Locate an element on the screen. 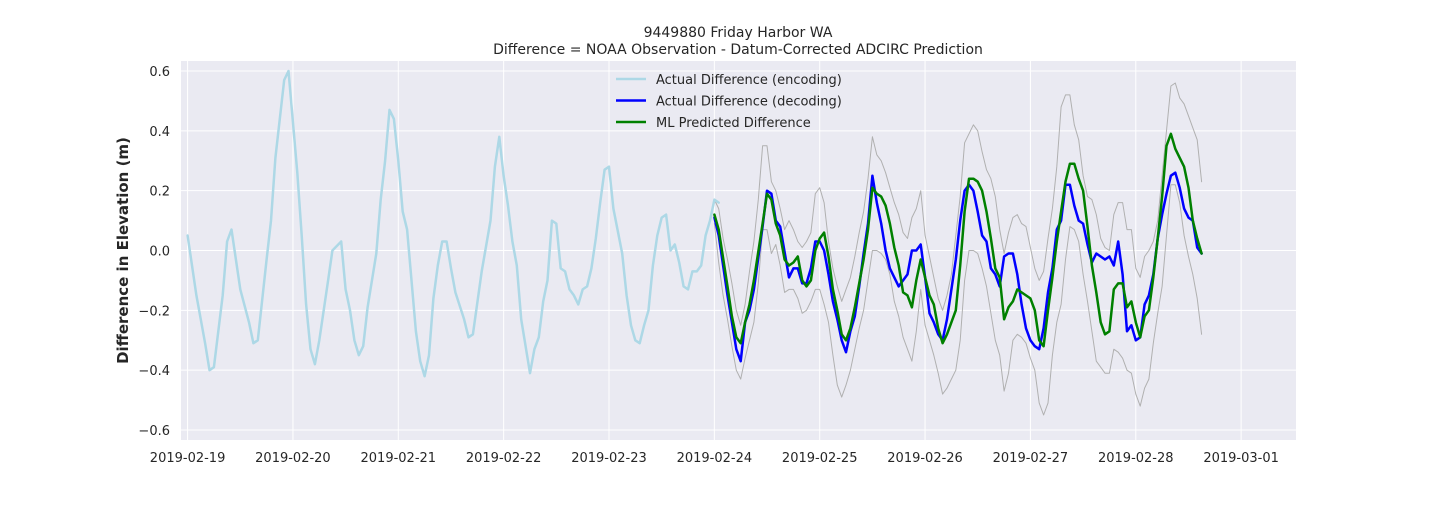 This screenshot has width=1440, height=508. ml-predicted-series-line is located at coordinates (958, 240).